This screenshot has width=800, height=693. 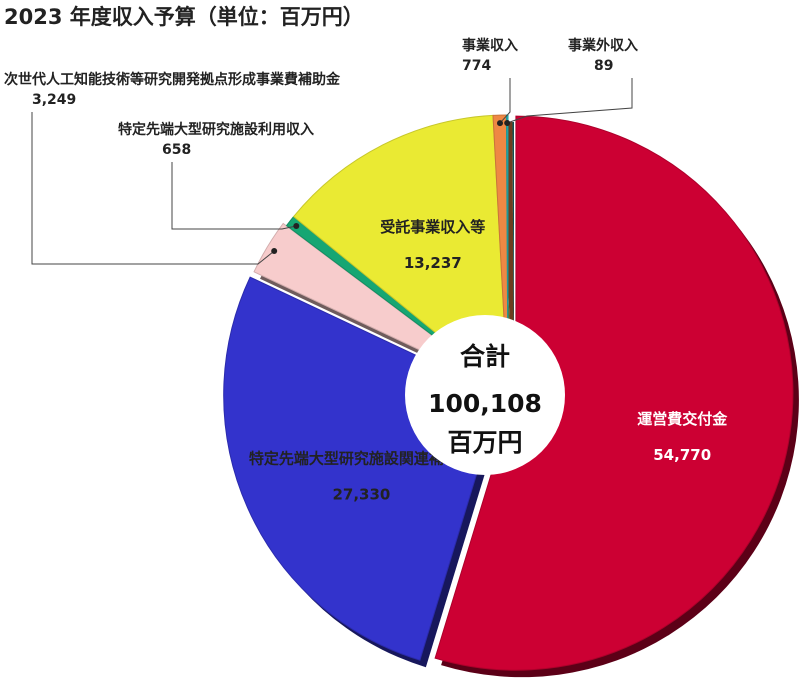 I want to click on slice-value-label: 54,770, so click(x=682, y=455).